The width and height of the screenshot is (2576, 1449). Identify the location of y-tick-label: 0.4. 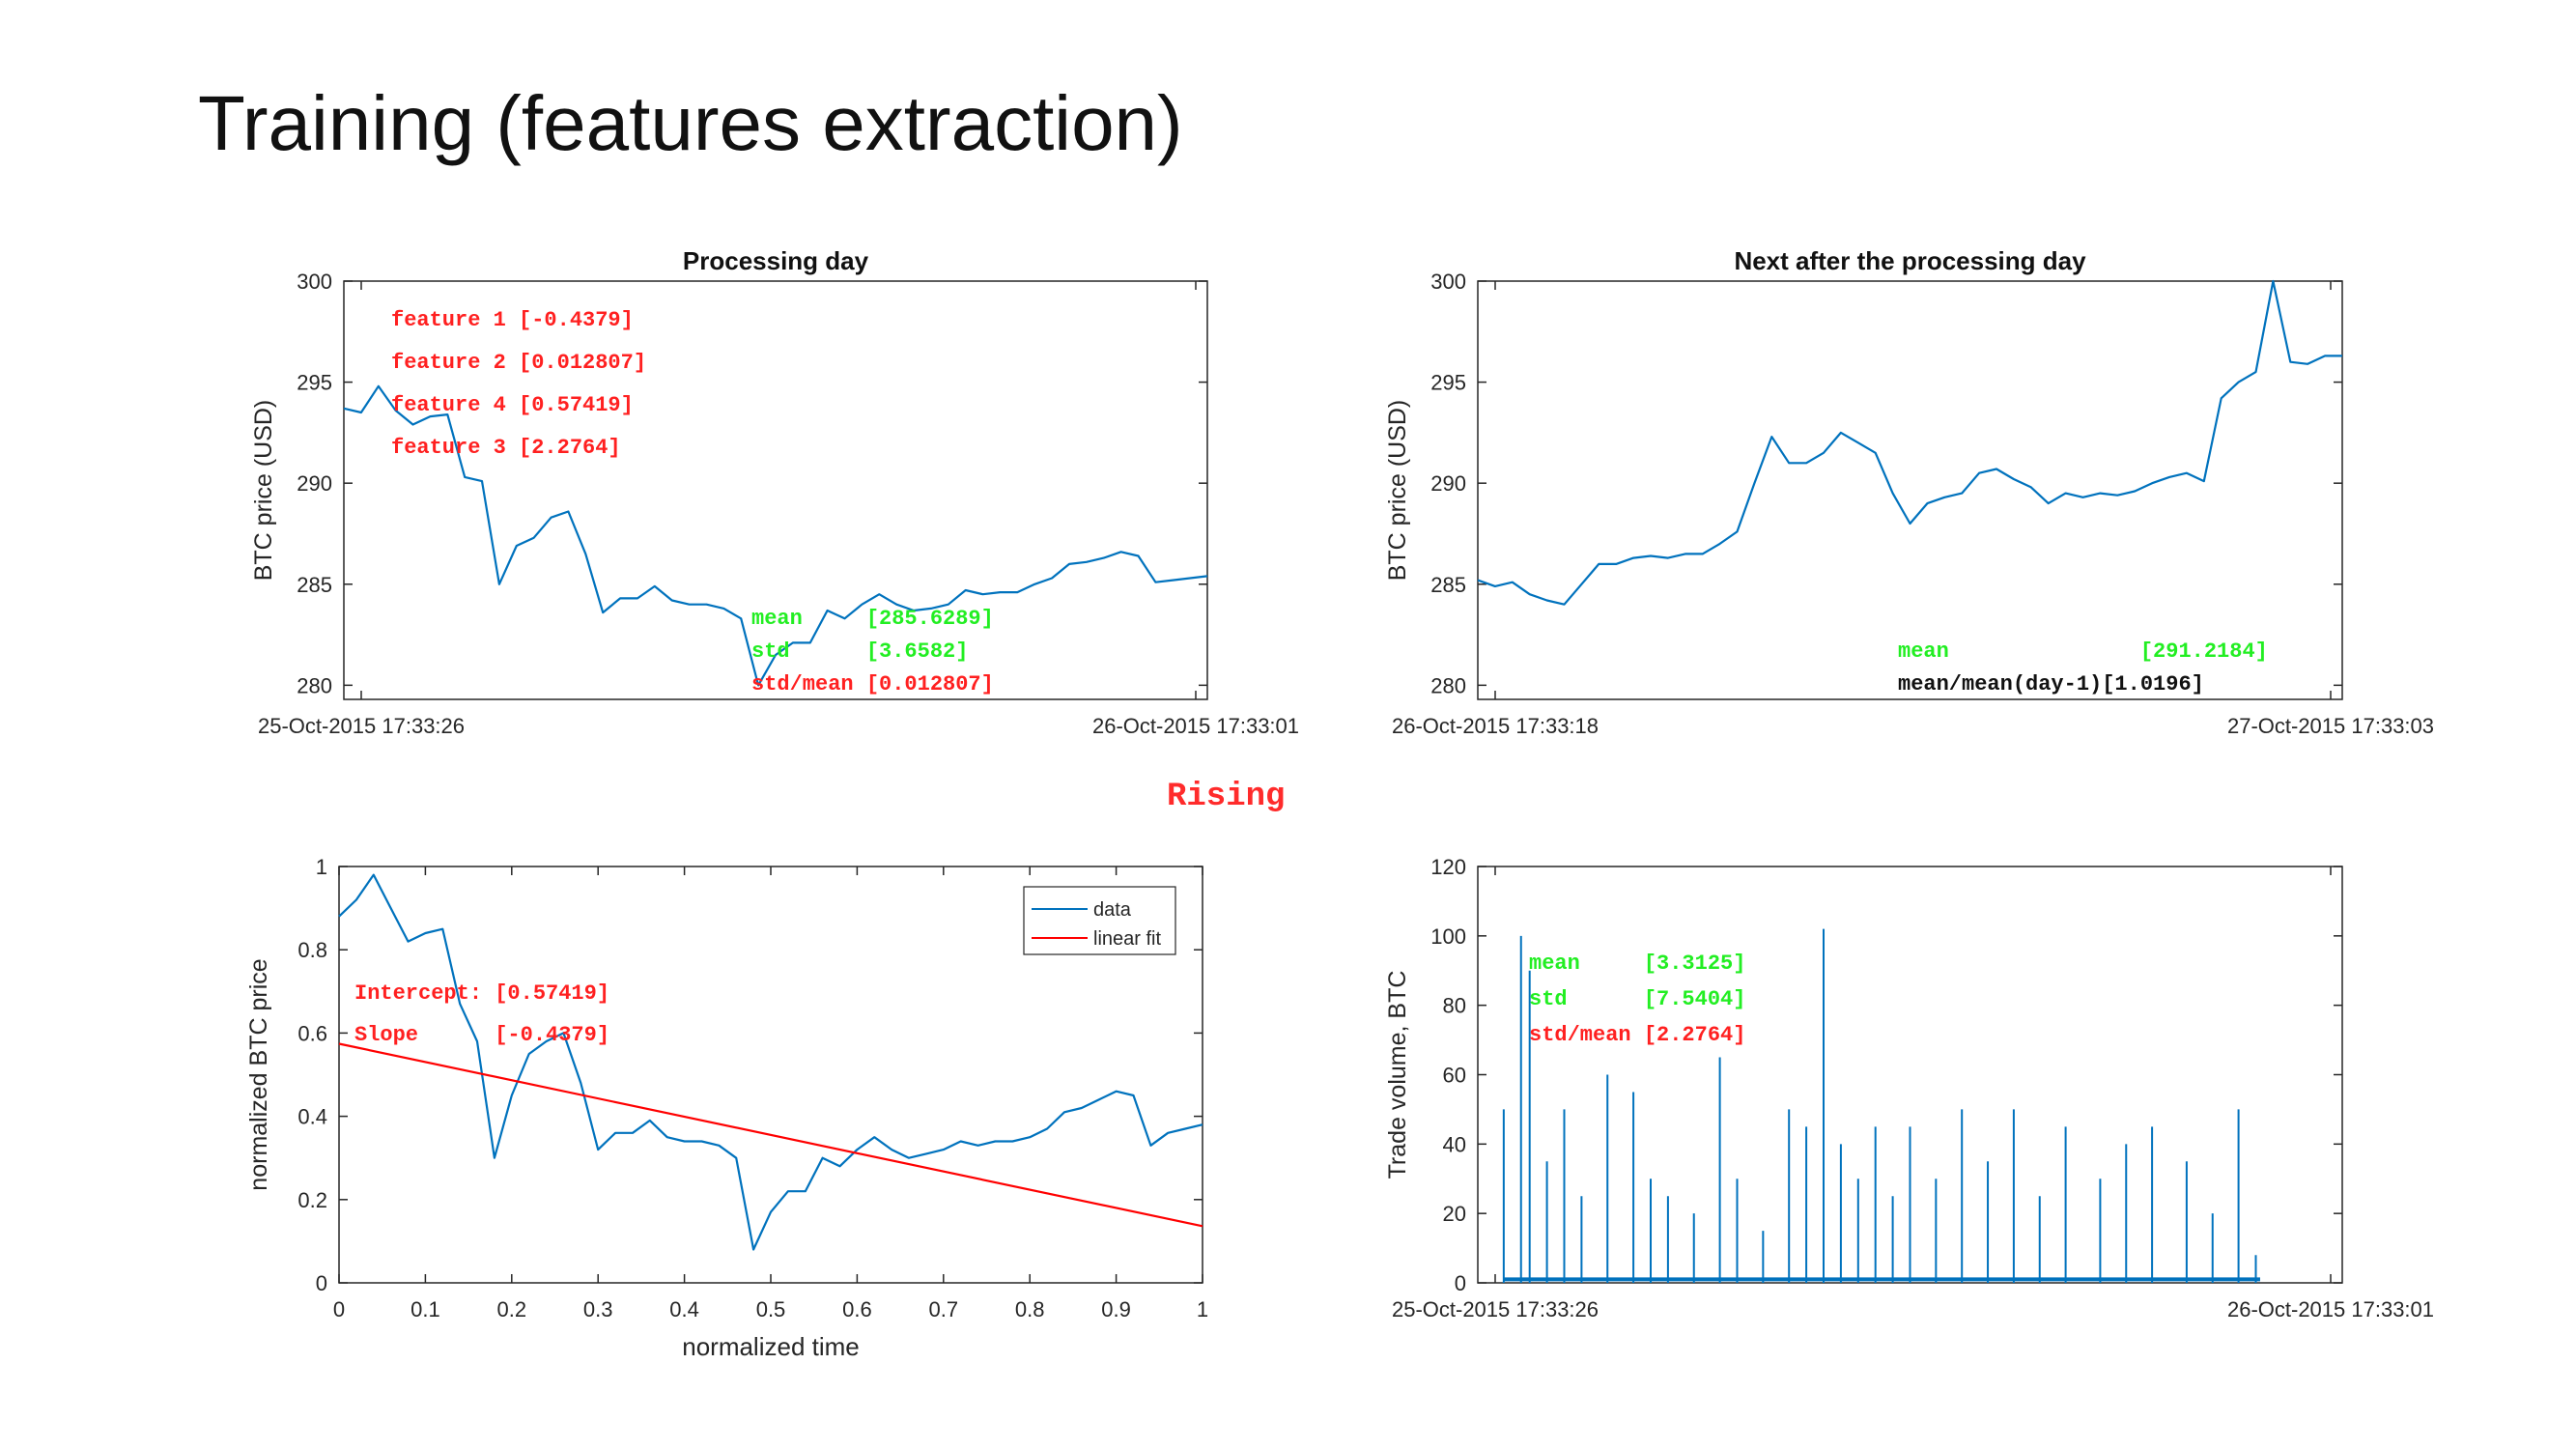
(312, 1117).